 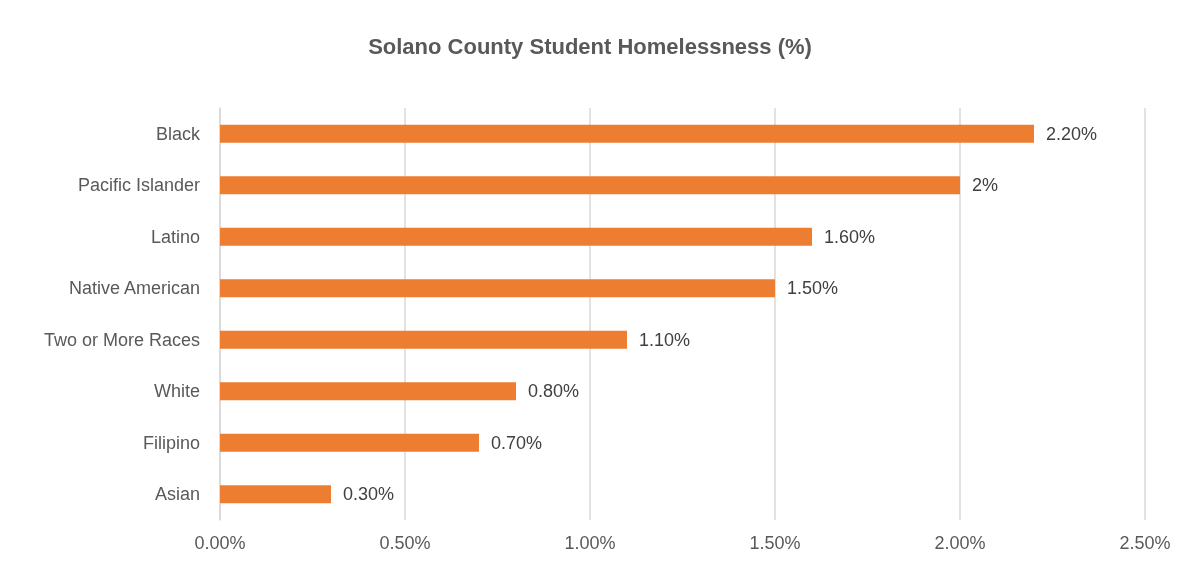 What do you see at coordinates (590, 543) in the screenshot?
I see `x-tick-label: 1.00%` at bounding box center [590, 543].